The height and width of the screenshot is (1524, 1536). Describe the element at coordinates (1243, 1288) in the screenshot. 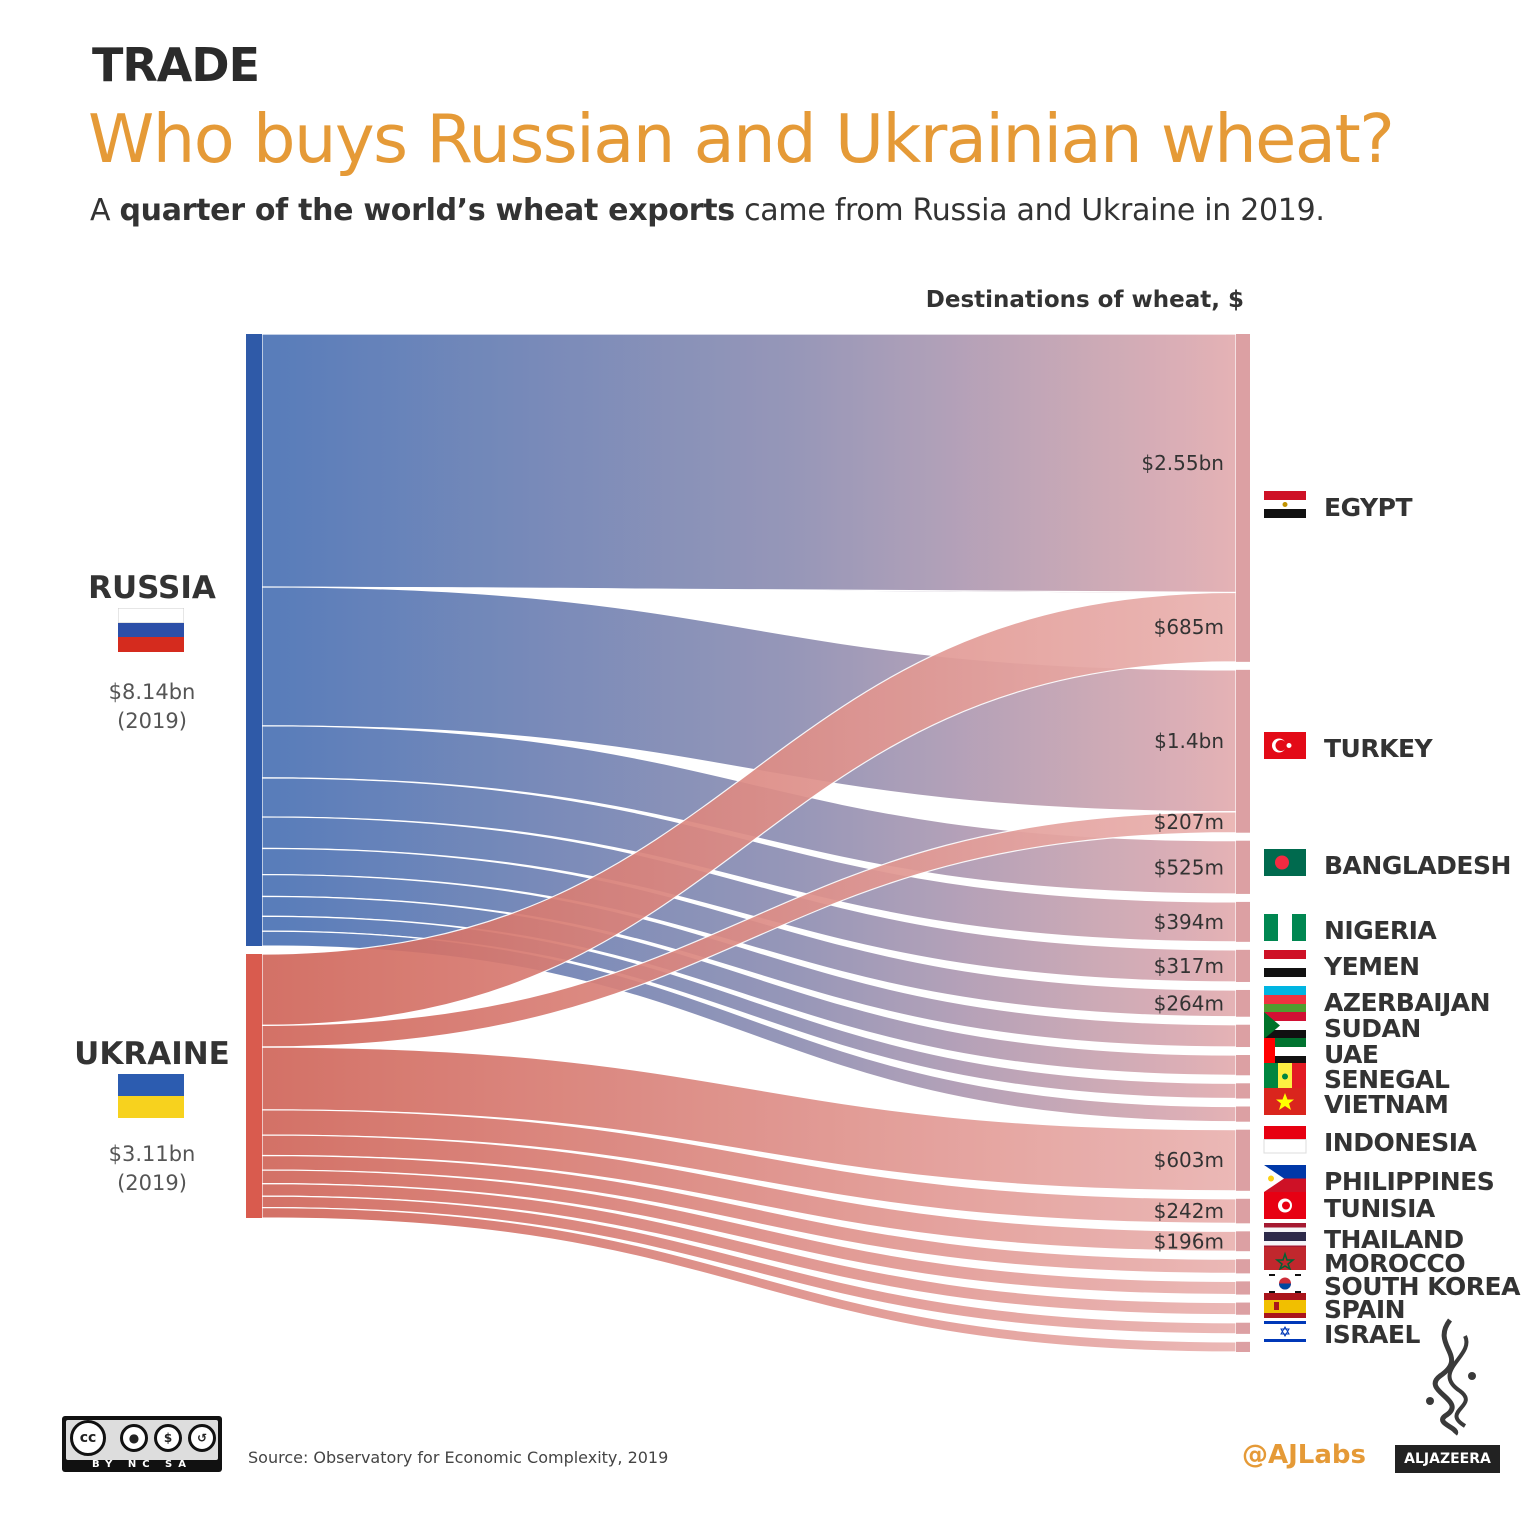

I see `dest-node-morocco` at that location.